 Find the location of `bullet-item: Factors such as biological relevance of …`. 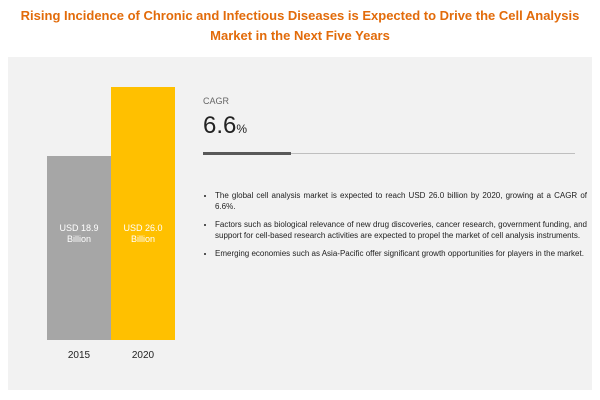

bullet-item: Factors such as biological relevance of … is located at coordinates (401, 230).